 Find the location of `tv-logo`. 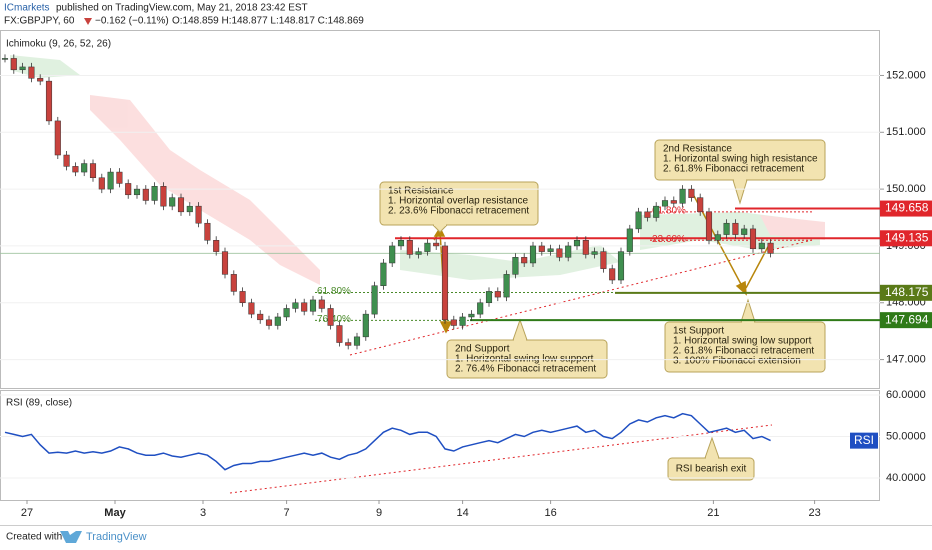

tv-logo is located at coordinates (71, 537).